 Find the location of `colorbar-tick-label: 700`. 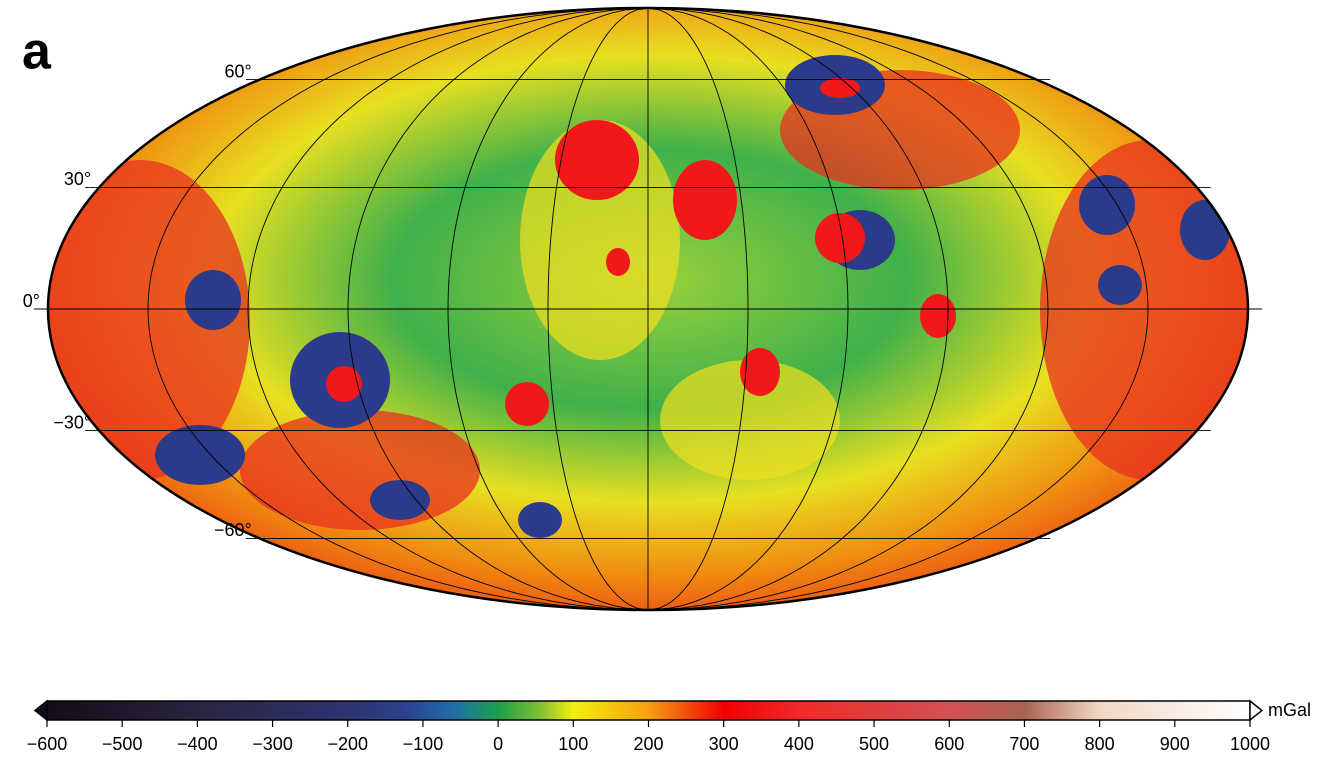

colorbar-tick-label: 700 is located at coordinates (1024, 744).